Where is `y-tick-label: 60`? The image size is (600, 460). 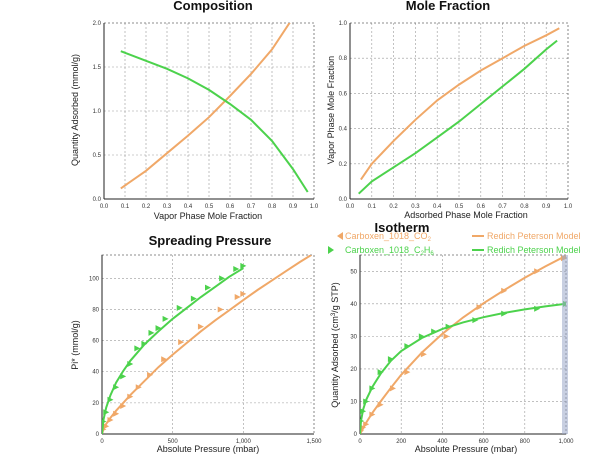
y-tick-label: 60 is located at coordinates (95, 342).